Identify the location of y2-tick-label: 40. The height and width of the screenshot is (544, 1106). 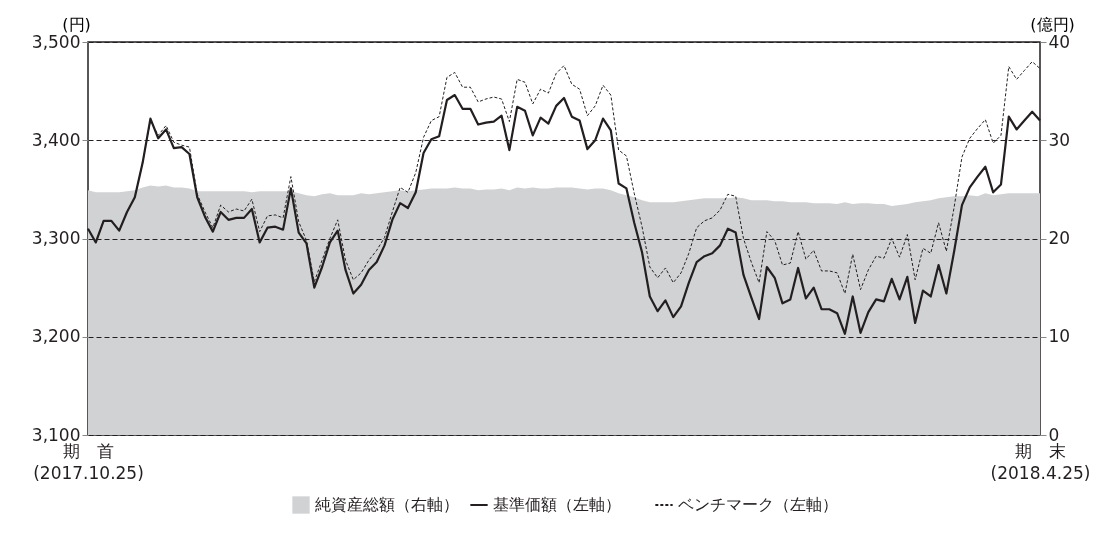
(1059, 41).